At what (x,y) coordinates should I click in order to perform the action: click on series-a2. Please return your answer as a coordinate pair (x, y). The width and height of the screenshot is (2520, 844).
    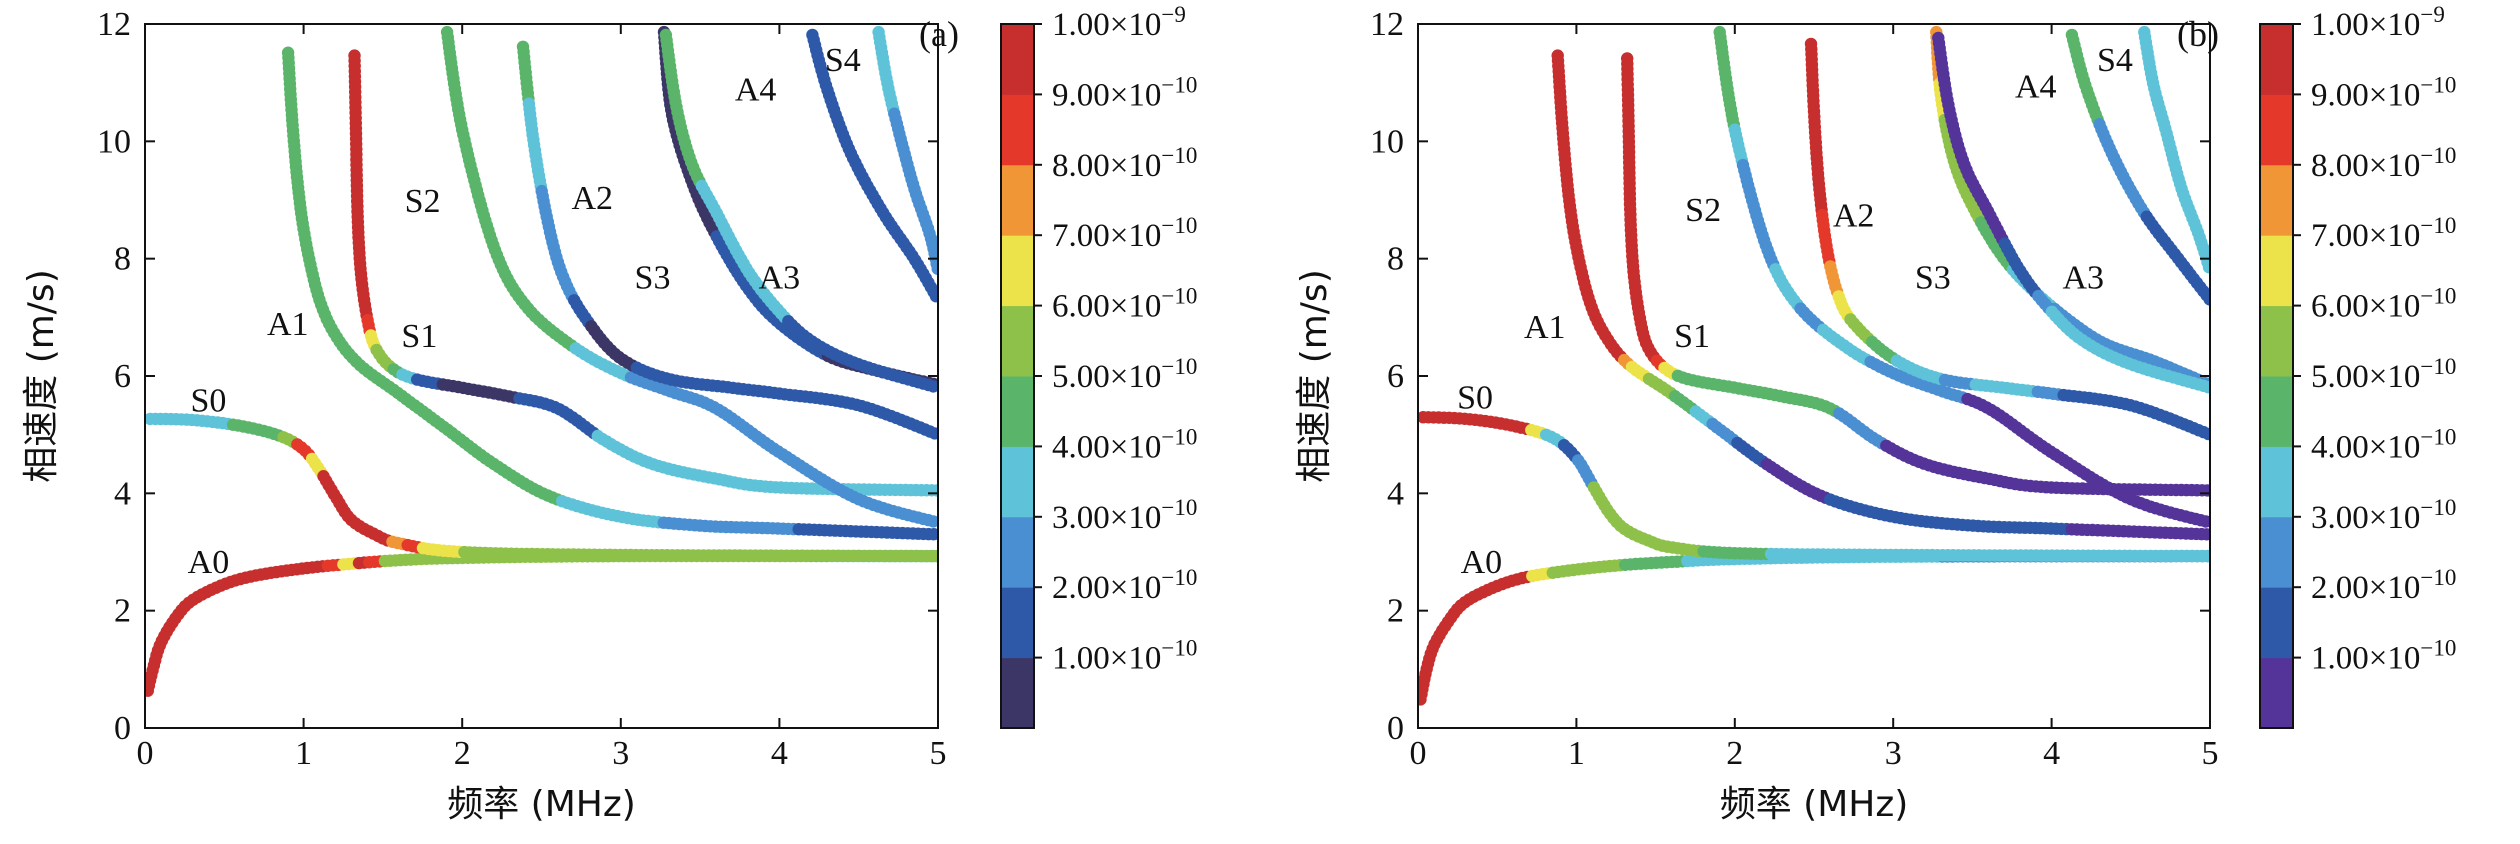
    Looking at the image, I should click on (727, 240).